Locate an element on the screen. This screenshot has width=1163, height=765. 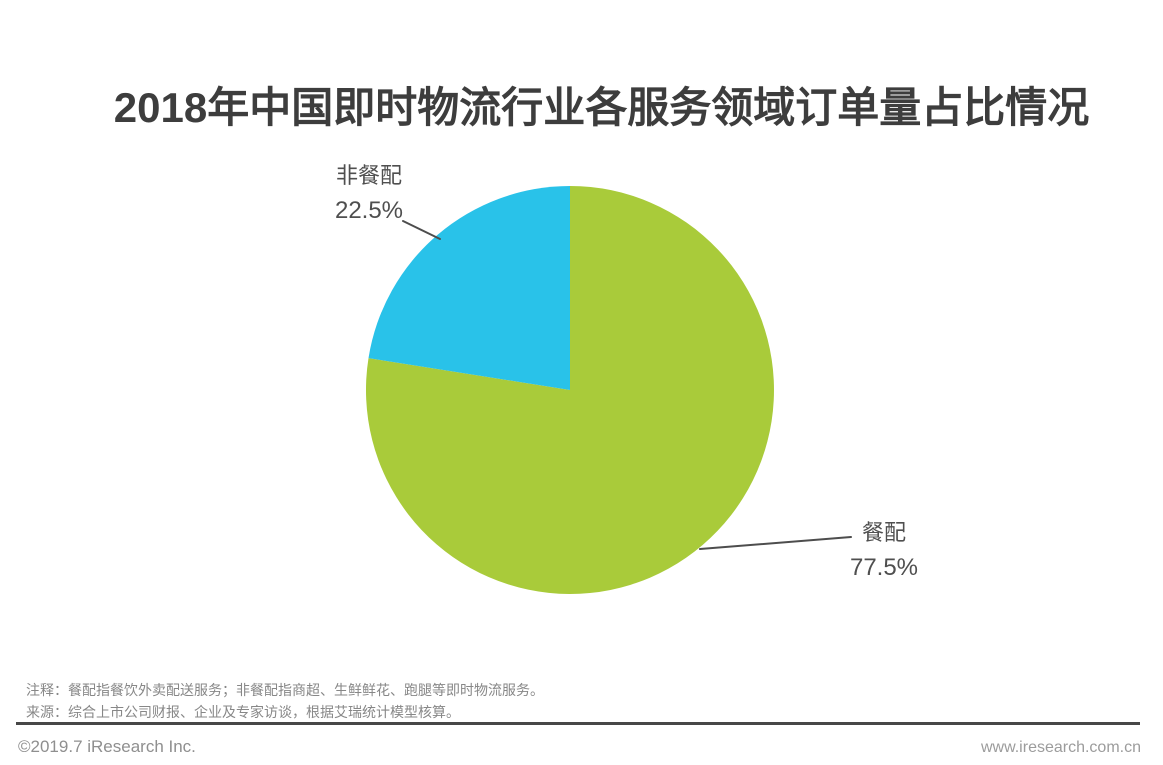
slice-label-non-meal: 非餐配 22.5% is located at coordinates (369, 194).